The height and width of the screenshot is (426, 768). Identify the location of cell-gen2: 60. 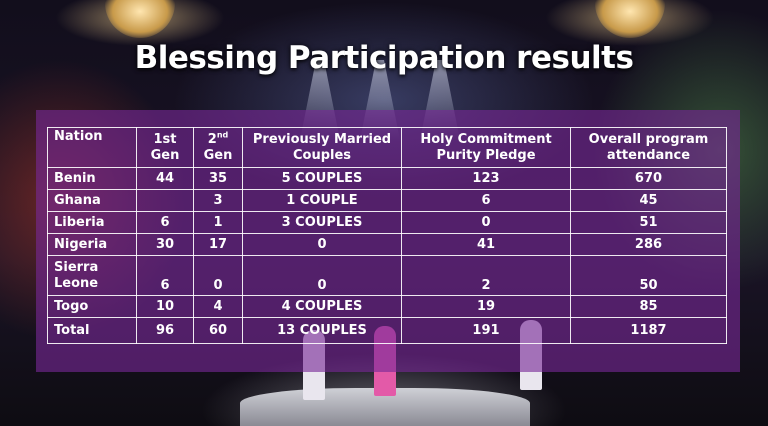
(218, 330).